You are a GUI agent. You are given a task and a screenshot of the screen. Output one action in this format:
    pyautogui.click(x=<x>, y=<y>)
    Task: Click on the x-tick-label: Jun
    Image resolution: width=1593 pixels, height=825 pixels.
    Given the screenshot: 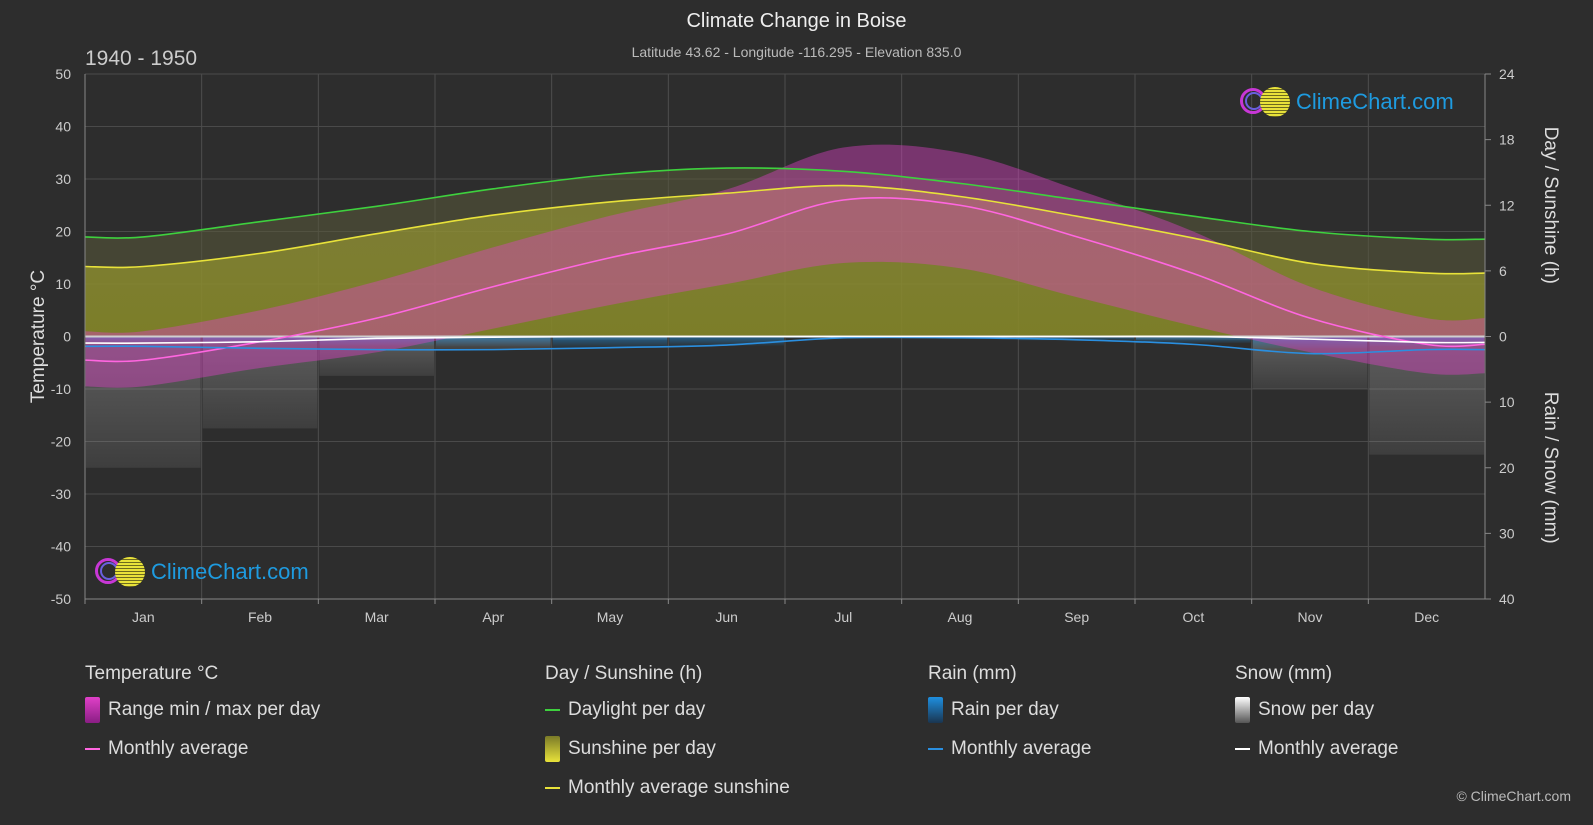 What is the action you would take?
    pyautogui.click(x=726, y=617)
    